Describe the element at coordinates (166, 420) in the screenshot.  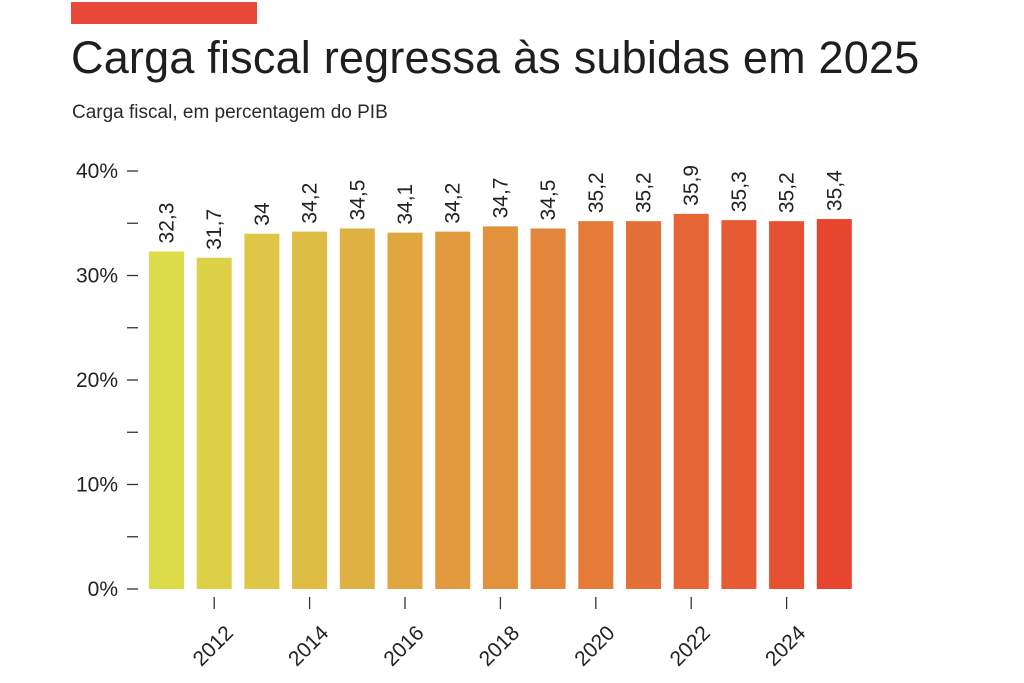
I see `bar-2011` at that location.